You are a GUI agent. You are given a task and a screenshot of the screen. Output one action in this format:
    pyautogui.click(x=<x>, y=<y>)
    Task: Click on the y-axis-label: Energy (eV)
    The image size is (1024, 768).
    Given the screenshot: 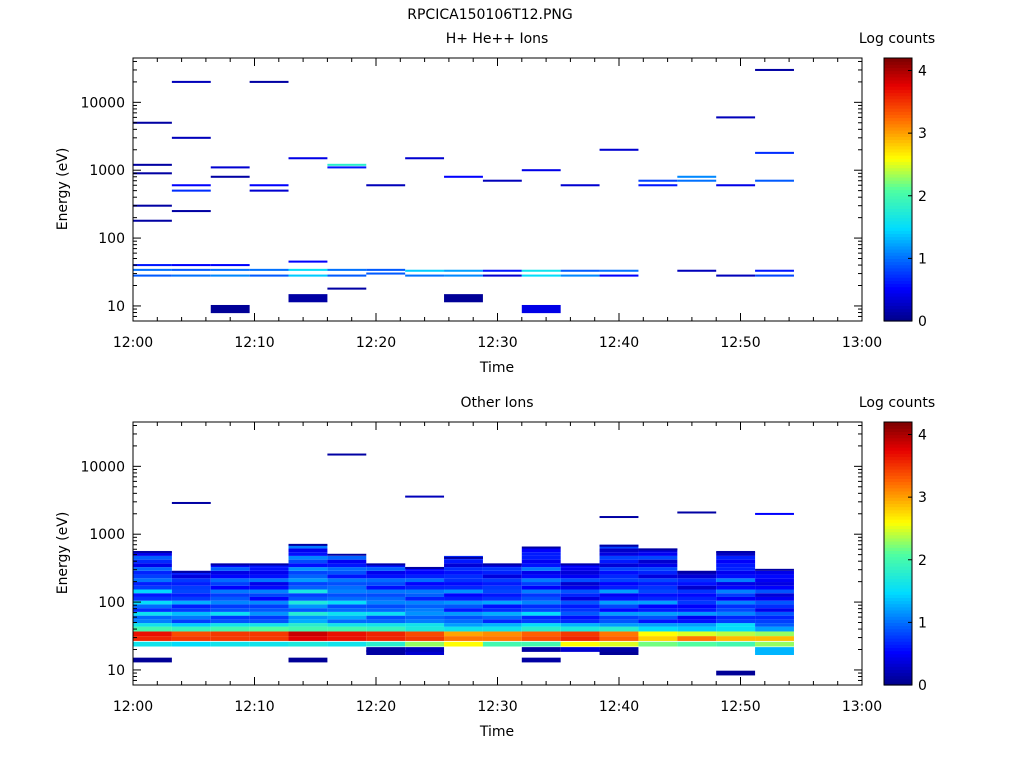 What is the action you would take?
    pyautogui.click(x=63, y=553)
    